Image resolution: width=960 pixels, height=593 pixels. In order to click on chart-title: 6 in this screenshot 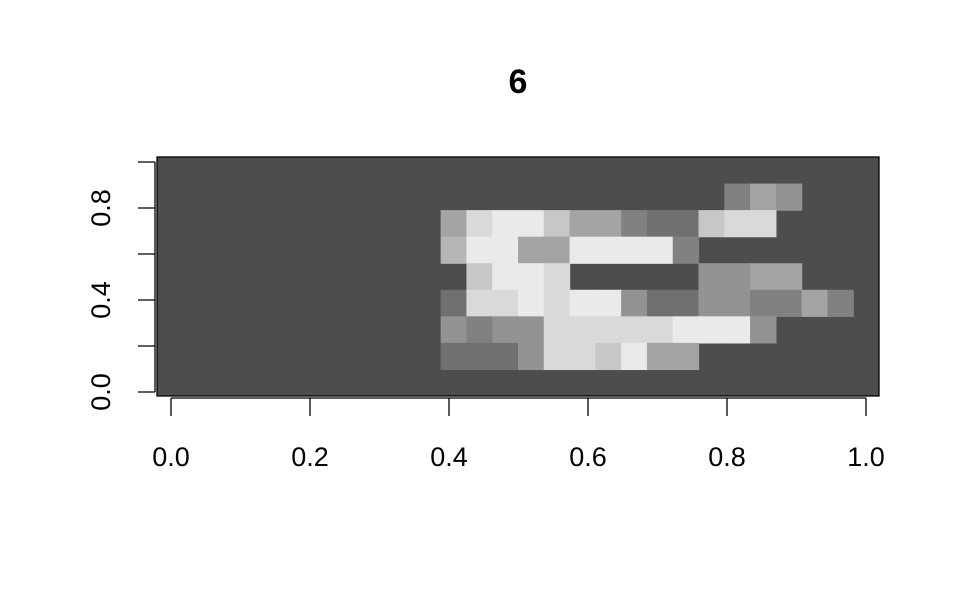, I will do `click(518, 82)`.